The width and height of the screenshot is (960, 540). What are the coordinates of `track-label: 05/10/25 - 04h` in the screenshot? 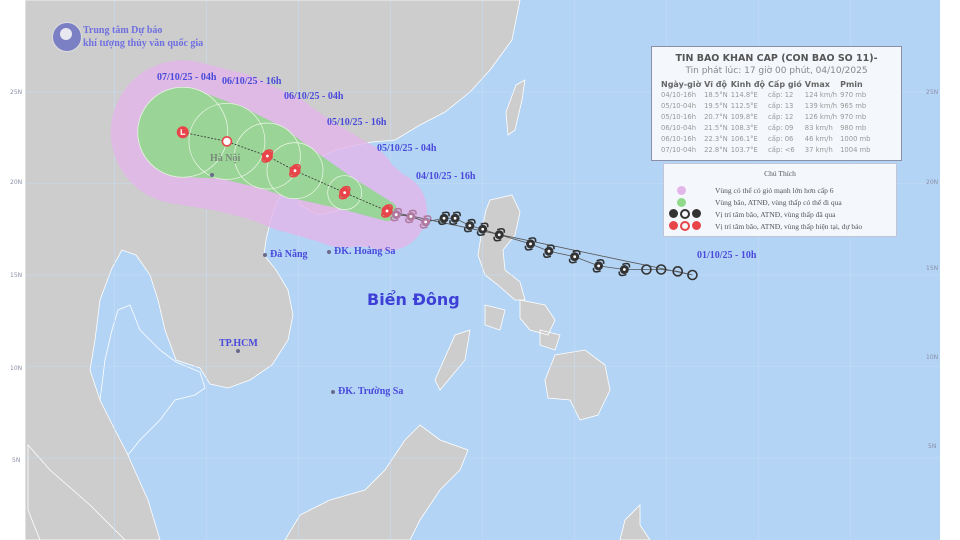 It's located at (407, 148).